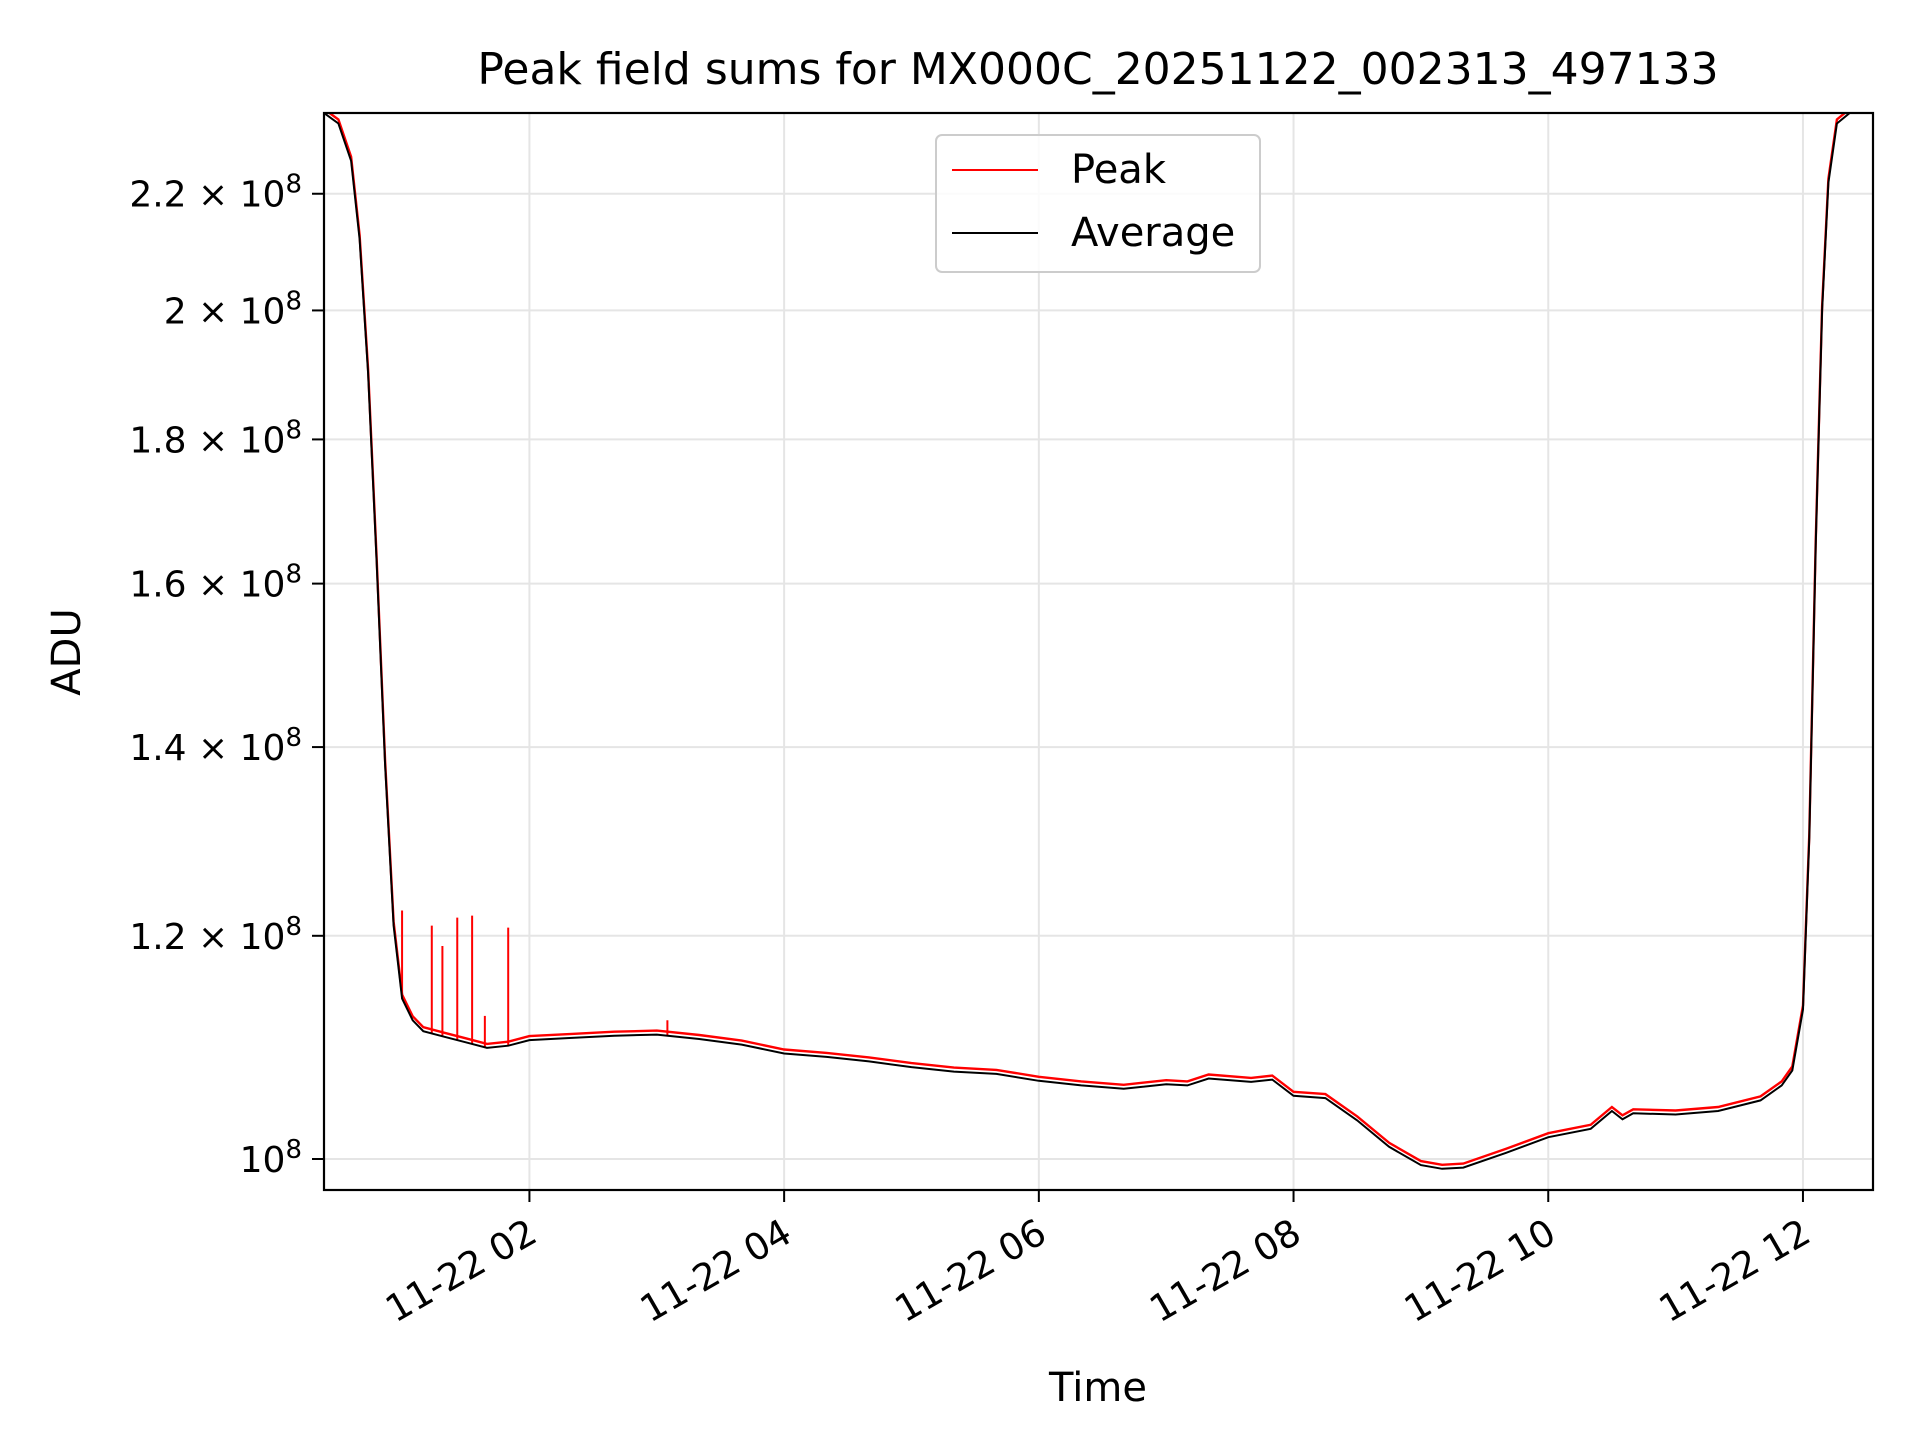 The image size is (1920, 1440). I want to click on x-axis-label: Time, so click(1097, 1388).